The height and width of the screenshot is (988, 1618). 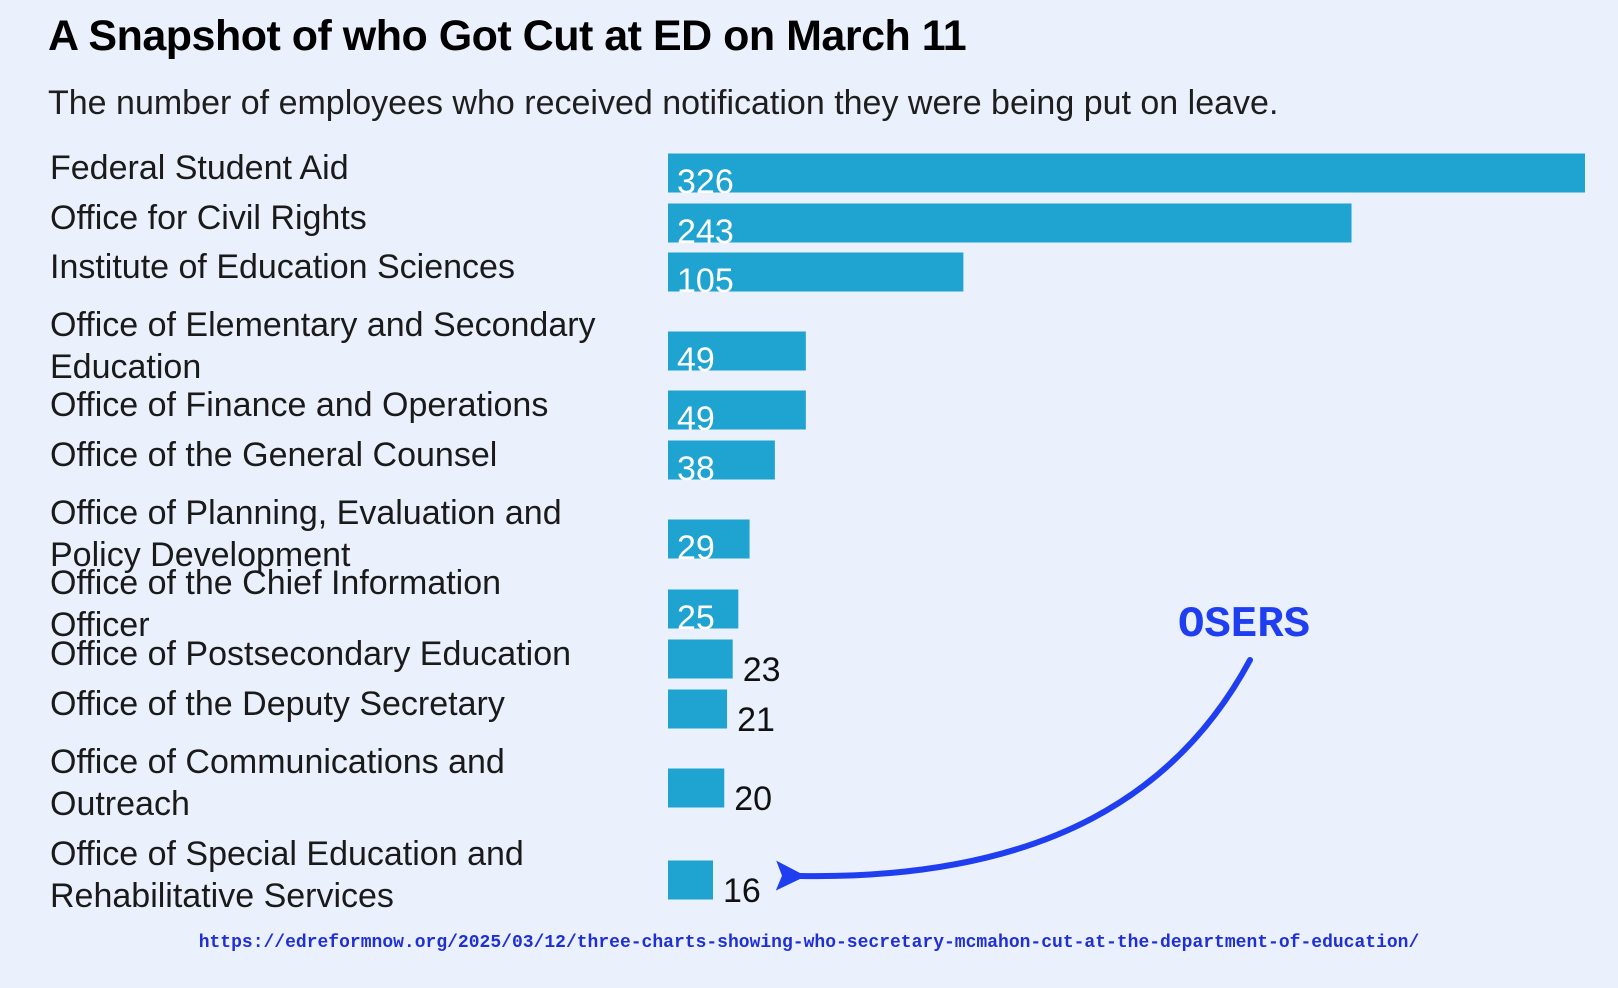 I want to click on value-label-office-of-elementary-and-secondary-education: 49, so click(x=696, y=360).